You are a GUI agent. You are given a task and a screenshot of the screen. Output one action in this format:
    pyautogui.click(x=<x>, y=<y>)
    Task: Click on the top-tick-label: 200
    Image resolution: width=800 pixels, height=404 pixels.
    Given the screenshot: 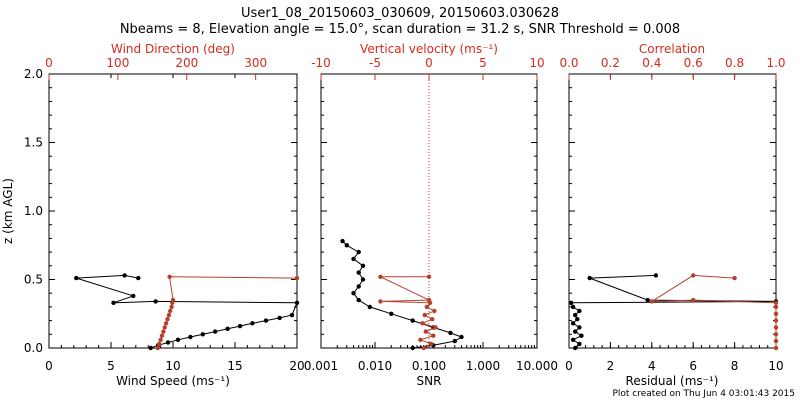 What is the action you would take?
    pyautogui.click(x=186, y=63)
    